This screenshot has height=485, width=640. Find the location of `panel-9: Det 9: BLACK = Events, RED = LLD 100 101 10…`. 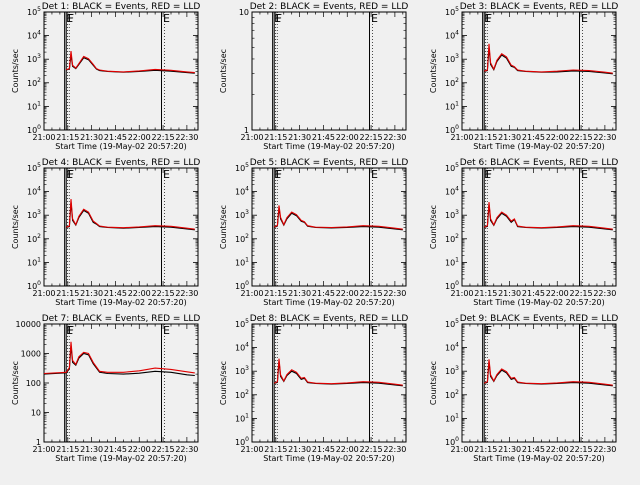

panel-9: Det 9: BLACK = Events, RED = LLD 100 101 10… is located at coordinates (523, 388).